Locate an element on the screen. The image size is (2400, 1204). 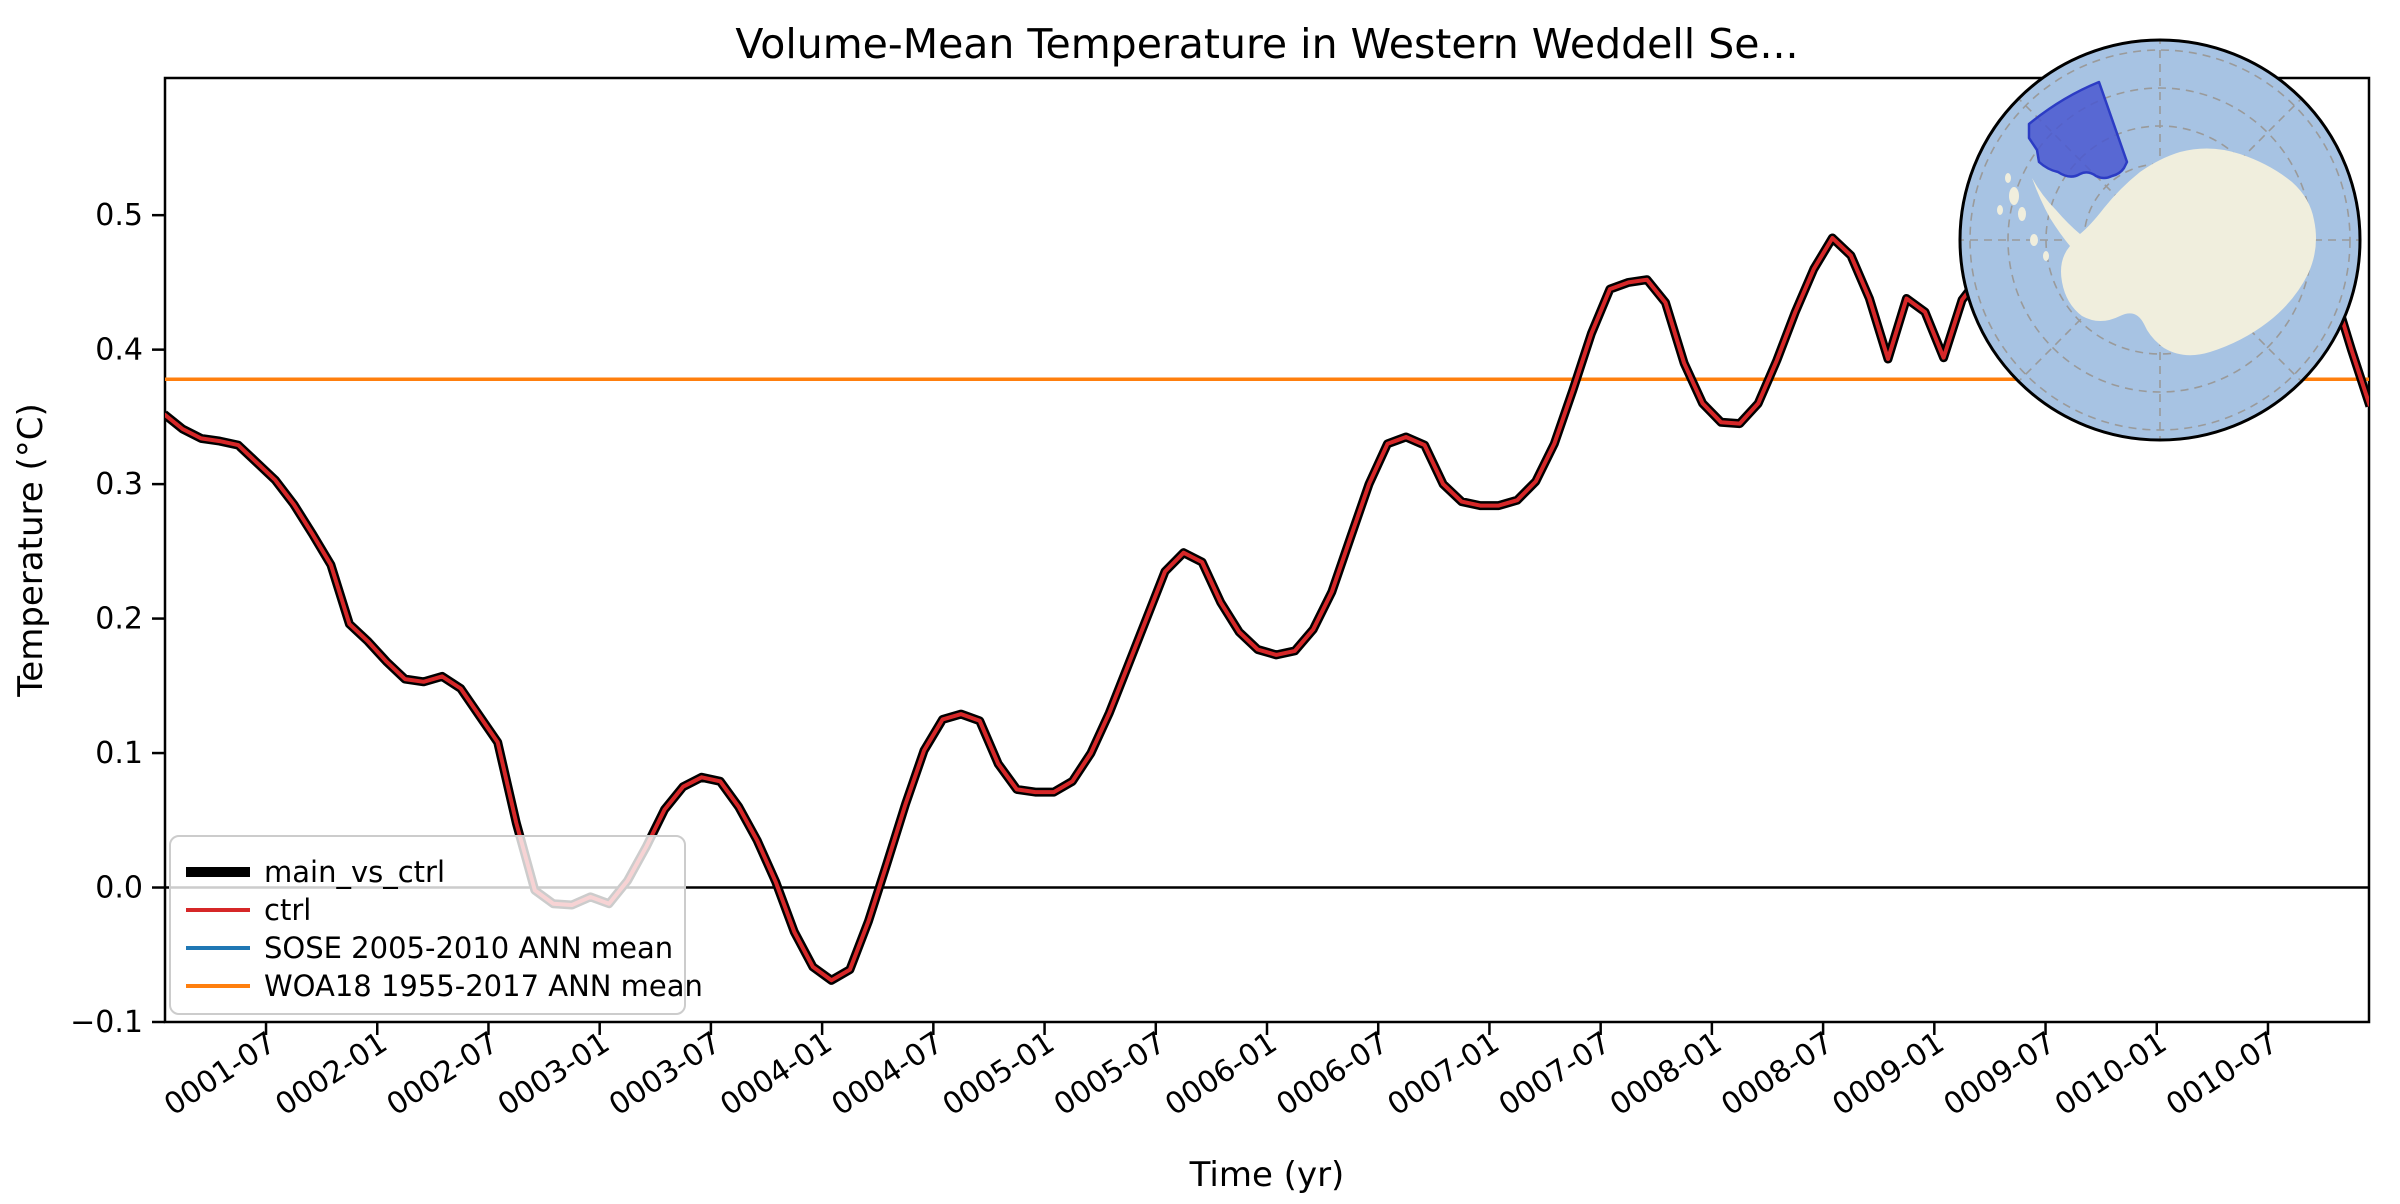
x-tick-label: 0002-01 is located at coordinates (331, 1074).